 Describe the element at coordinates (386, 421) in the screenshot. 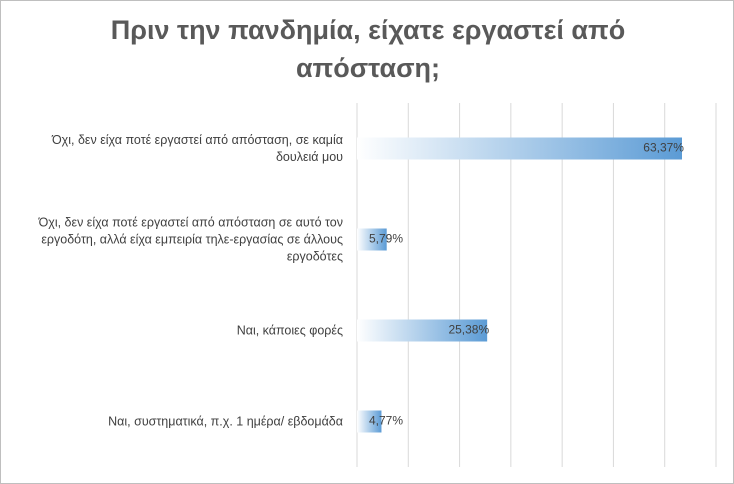

I see `value-label: 4,77%` at that location.